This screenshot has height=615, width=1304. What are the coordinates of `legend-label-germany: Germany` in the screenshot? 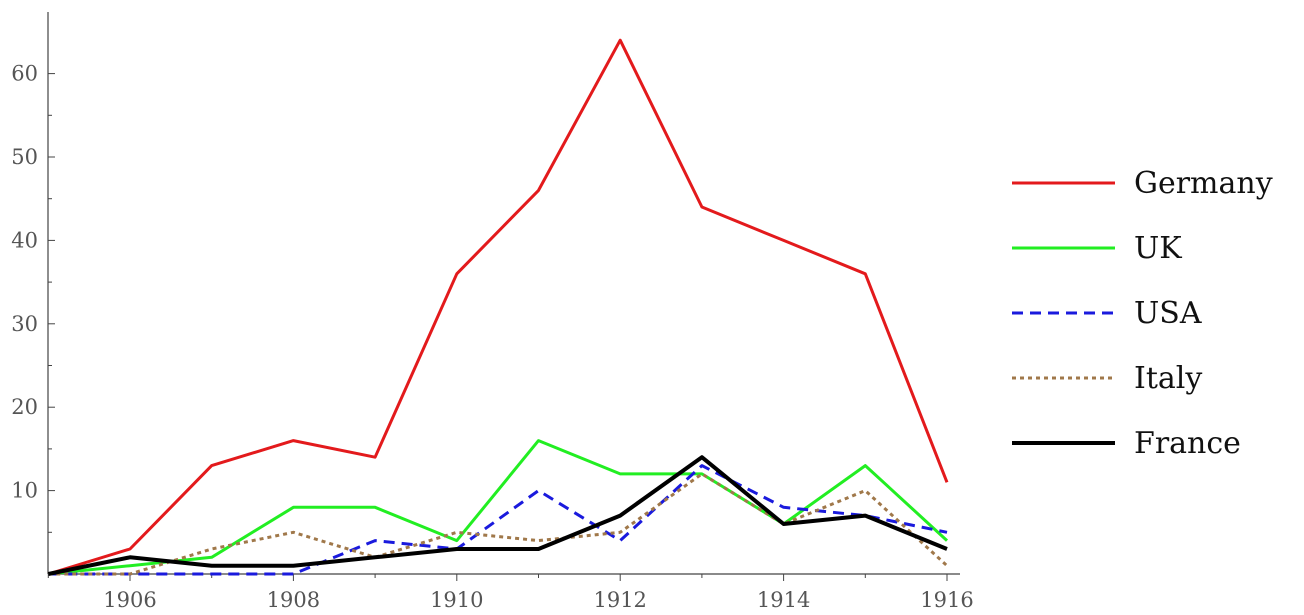 It's located at (1203, 183).